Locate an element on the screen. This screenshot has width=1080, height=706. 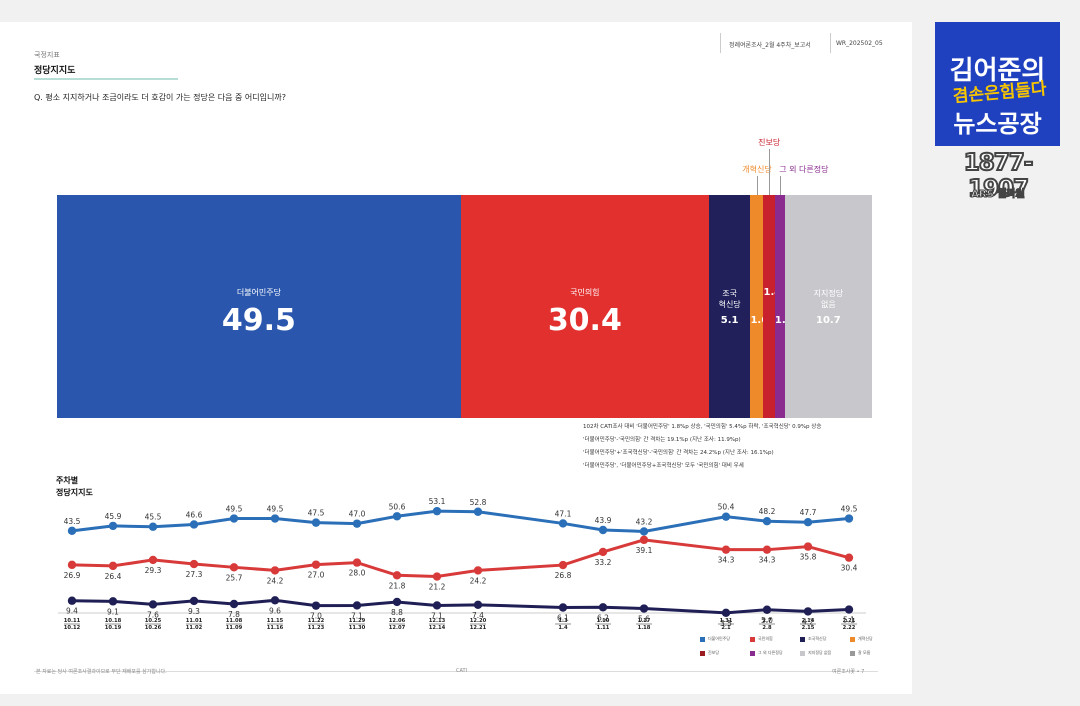
bar-segment-6: 1.2 is located at coordinates (783, 306).